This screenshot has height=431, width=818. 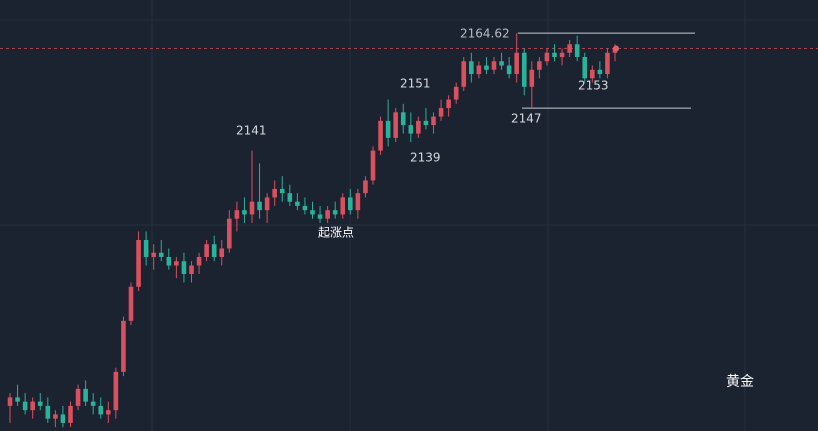 I want to click on annotation: 2147, so click(x=526, y=119).